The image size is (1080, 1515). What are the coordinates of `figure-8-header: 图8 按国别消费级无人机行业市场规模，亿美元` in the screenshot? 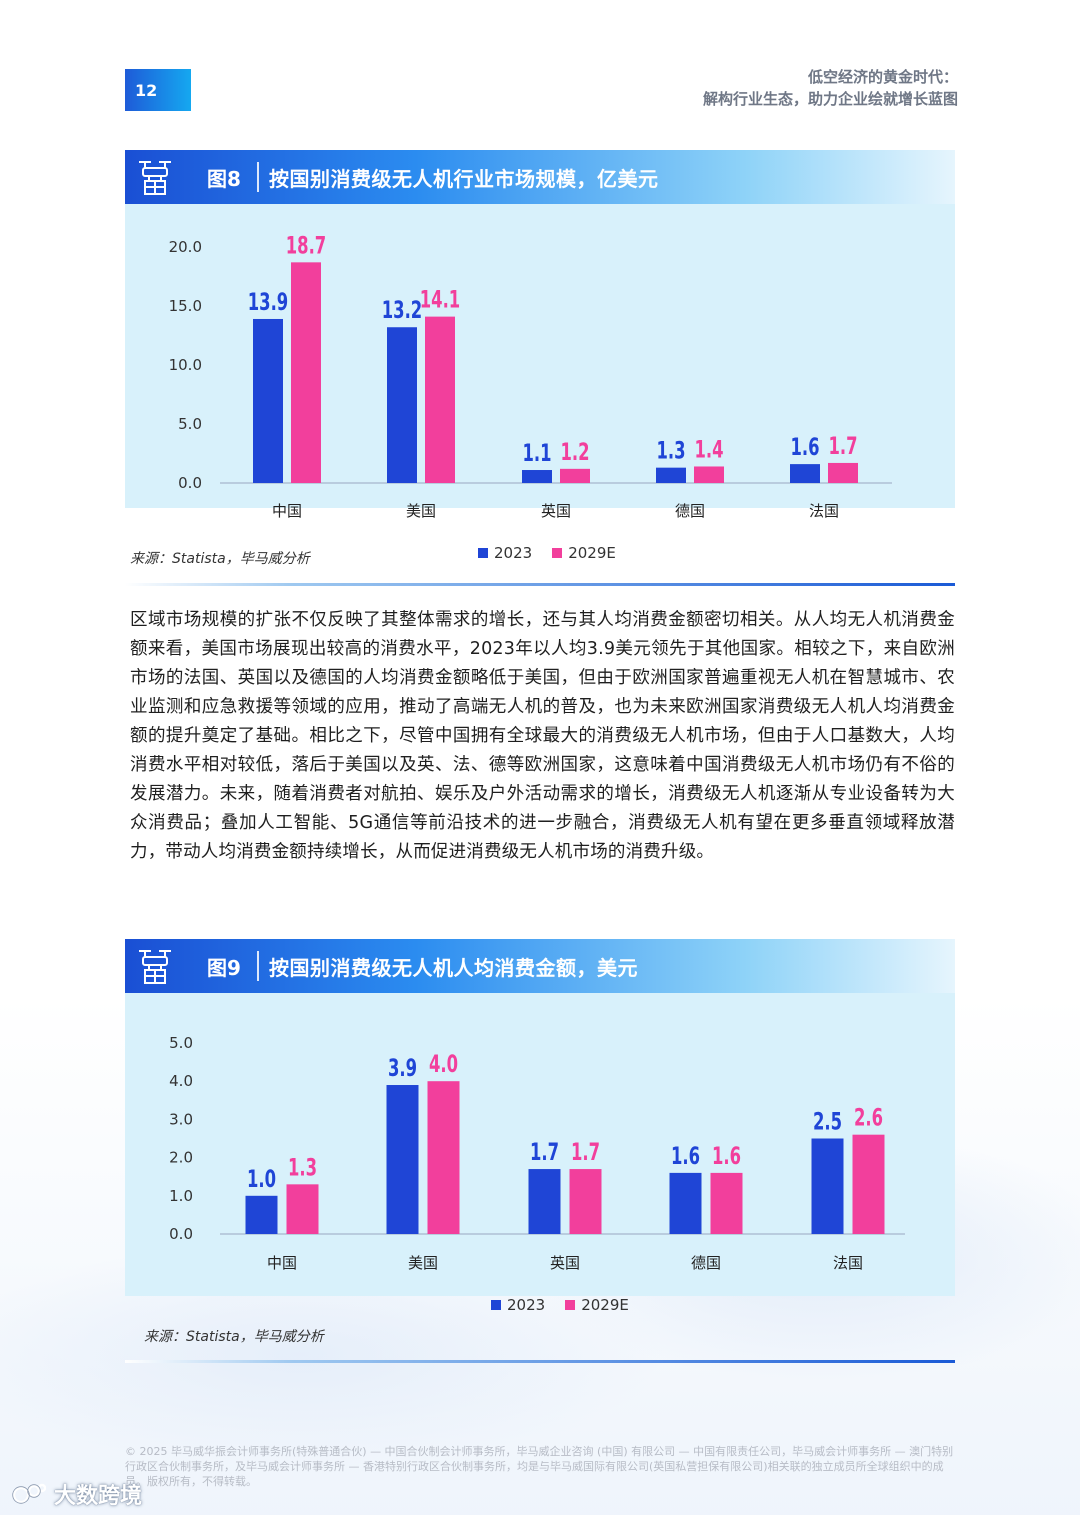 It's located at (540, 177).